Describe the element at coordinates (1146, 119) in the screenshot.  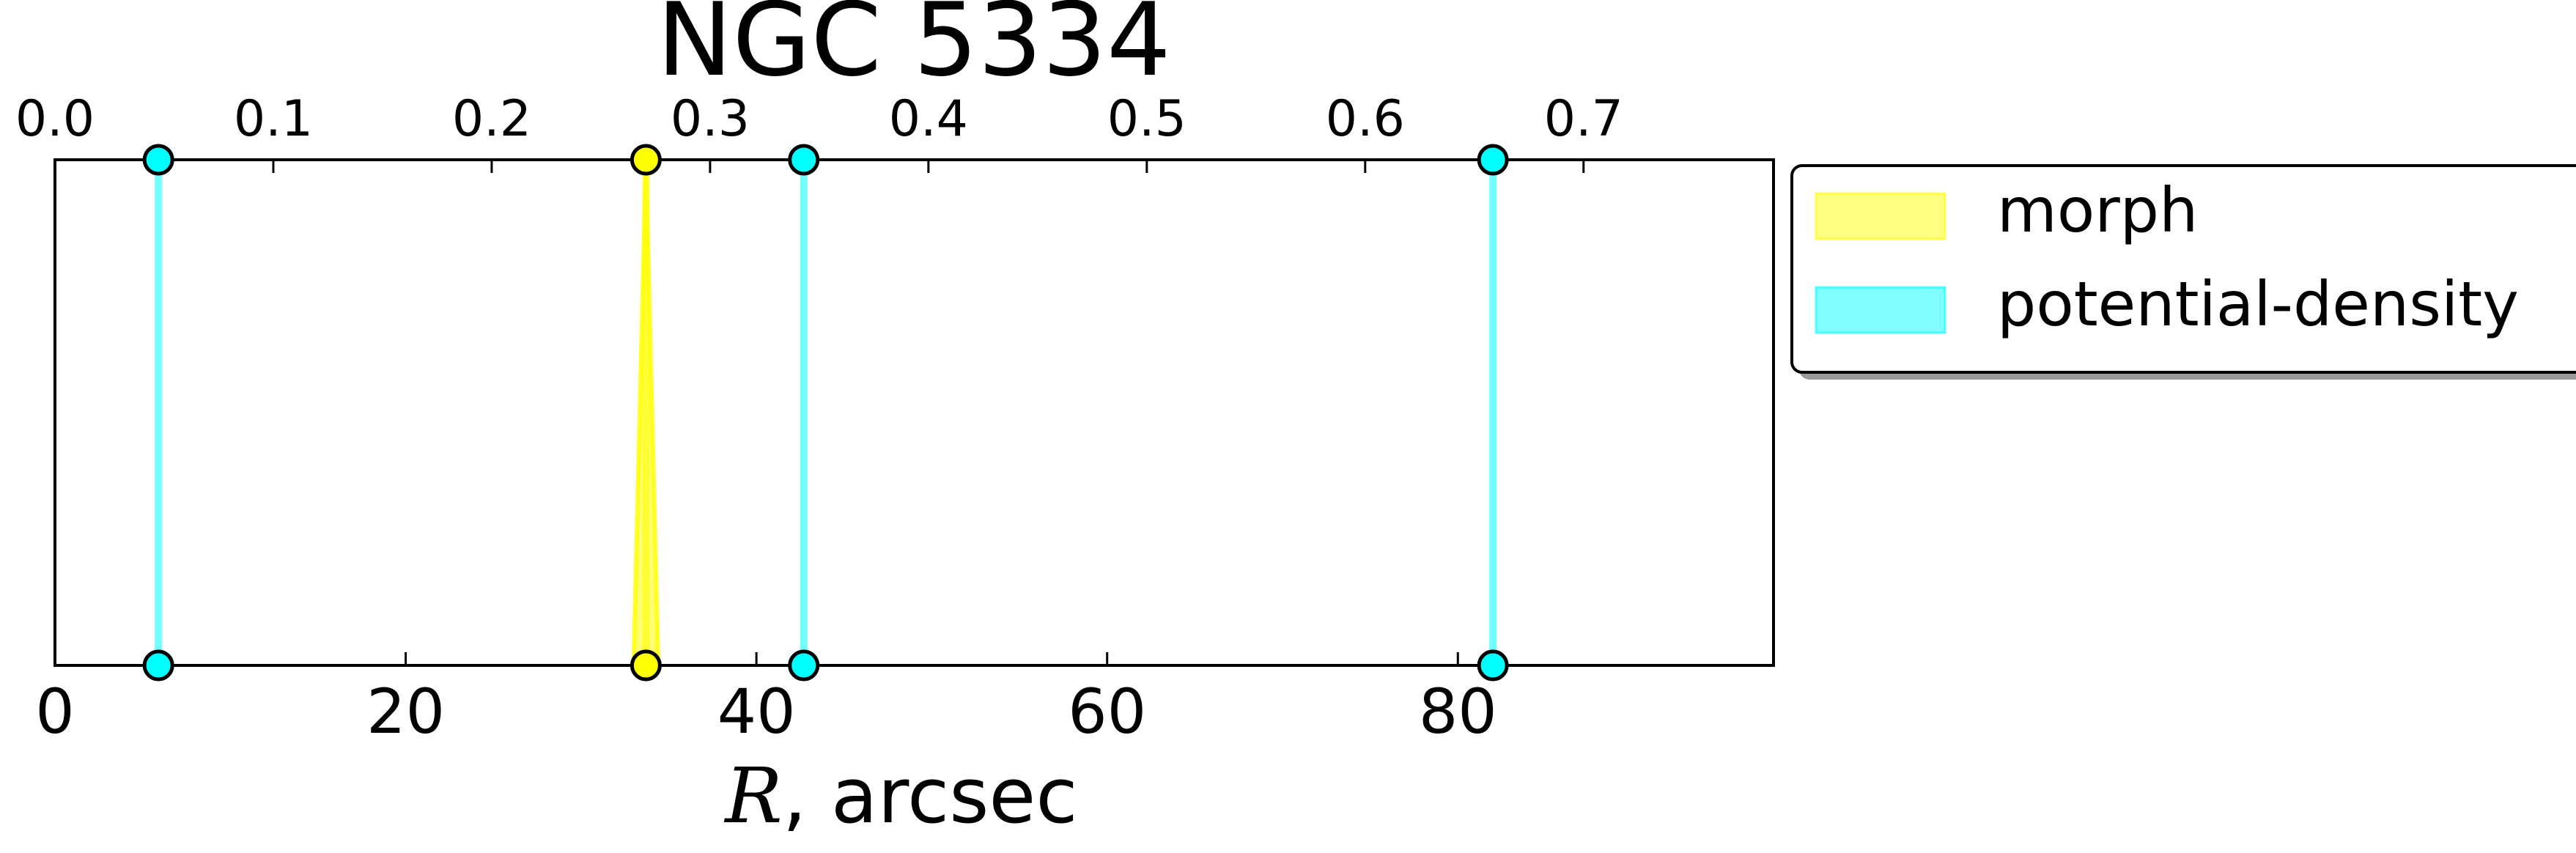
I see `top-x-tick-label-5: 0.5` at that location.